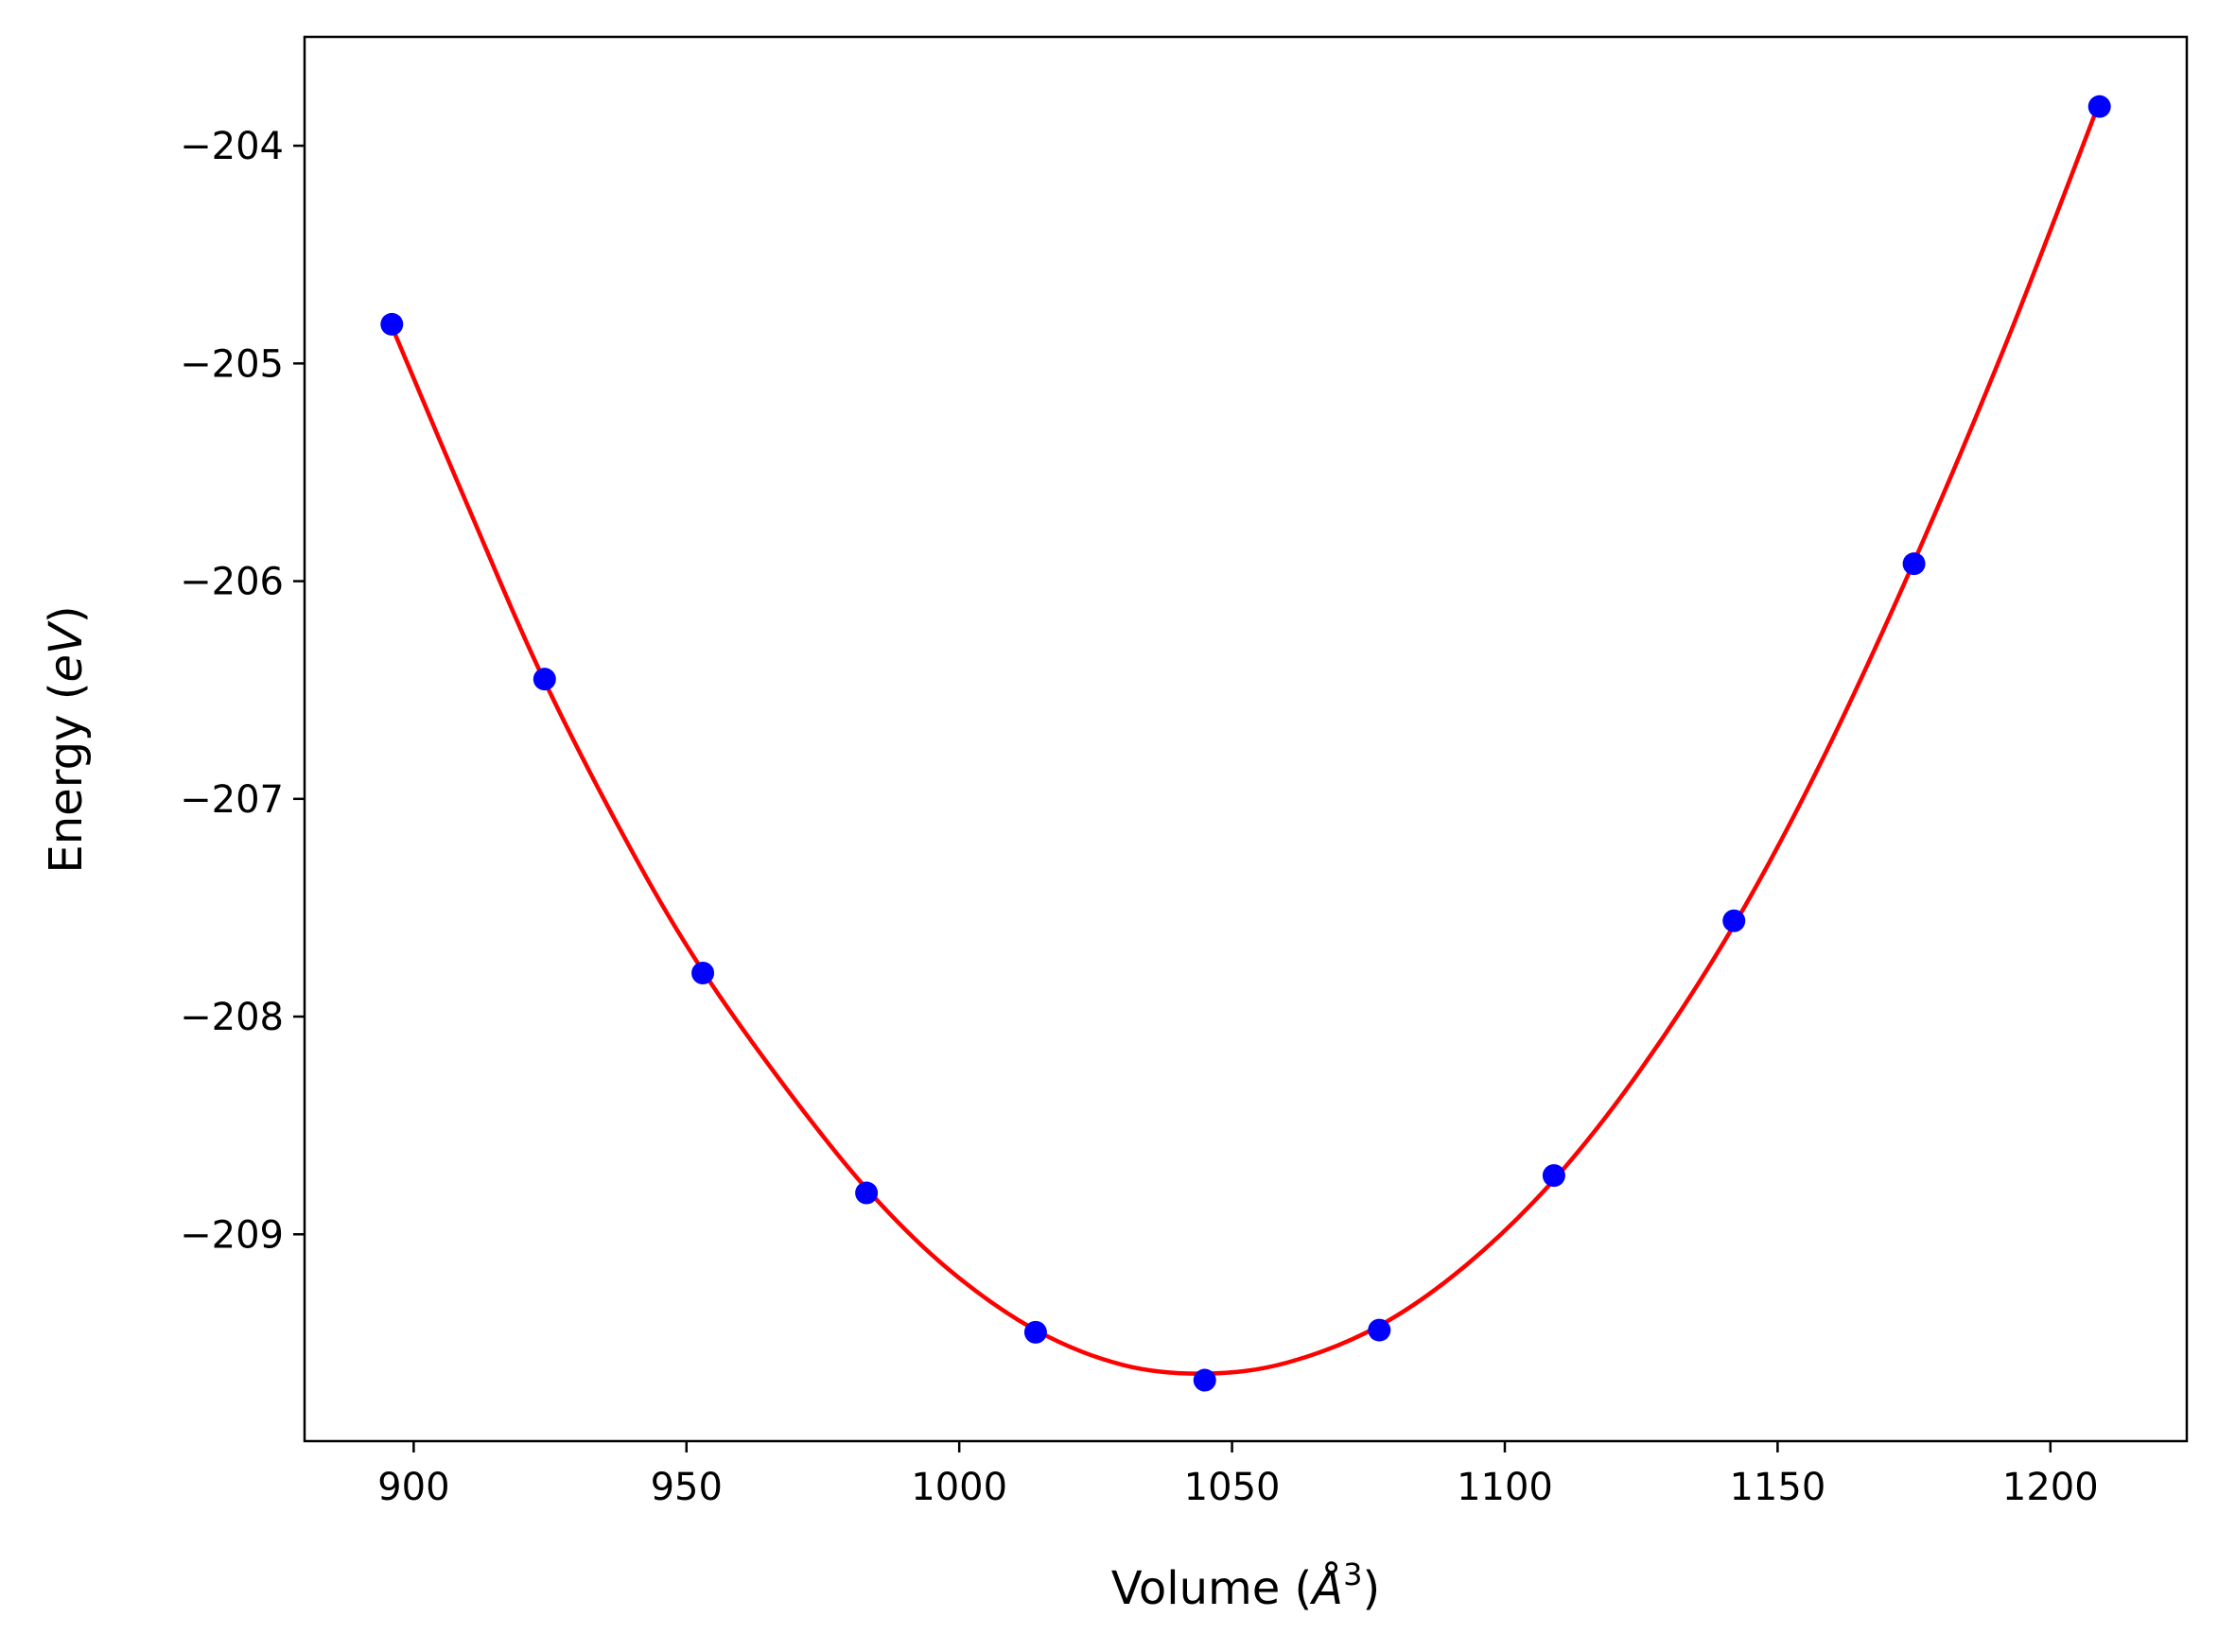 Image resolution: width=2218 pixels, height=1652 pixels. I want to click on y-axis-label-prefix: Energy (, so click(66, 779).